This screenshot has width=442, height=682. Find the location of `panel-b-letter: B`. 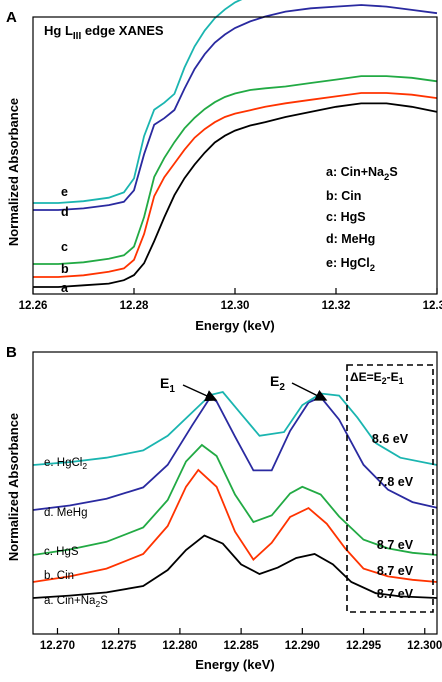

panel-b-letter: B is located at coordinates (11, 352).